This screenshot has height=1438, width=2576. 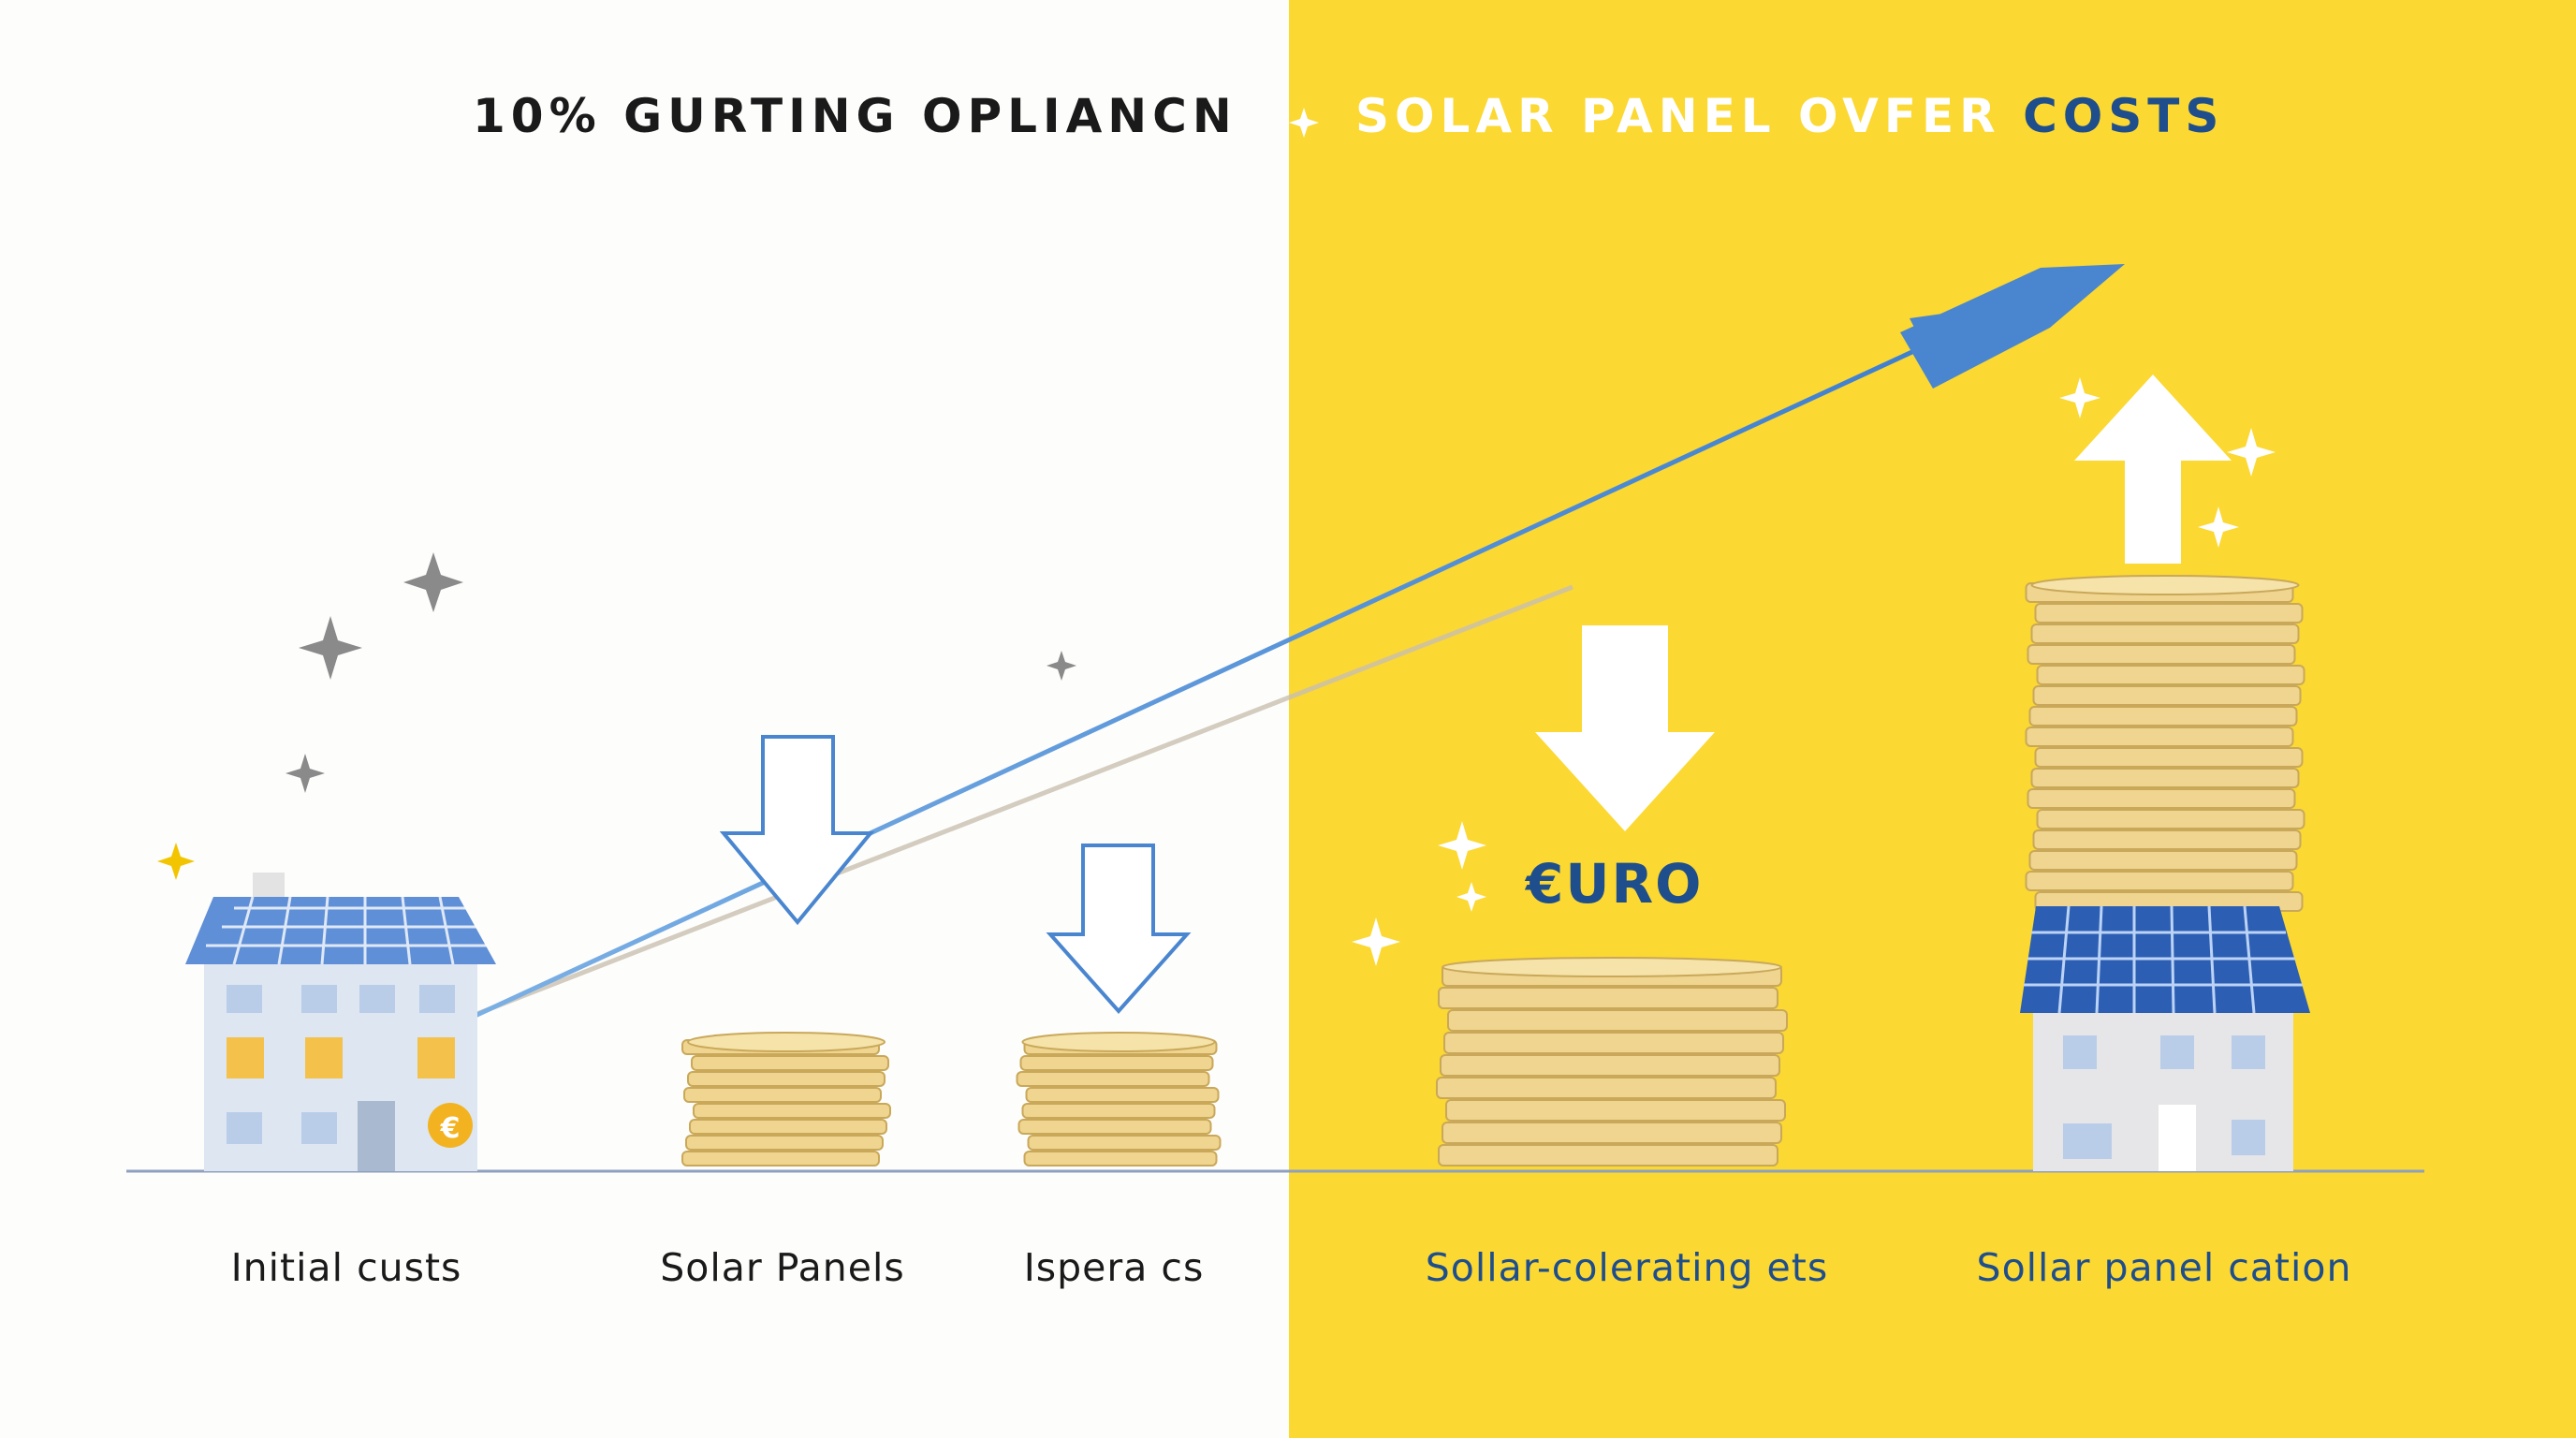 What do you see at coordinates (1627, 1267) in the screenshot?
I see `label-solar-colerating: Sollar-colerating ets` at bounding box center [1627, 1267].